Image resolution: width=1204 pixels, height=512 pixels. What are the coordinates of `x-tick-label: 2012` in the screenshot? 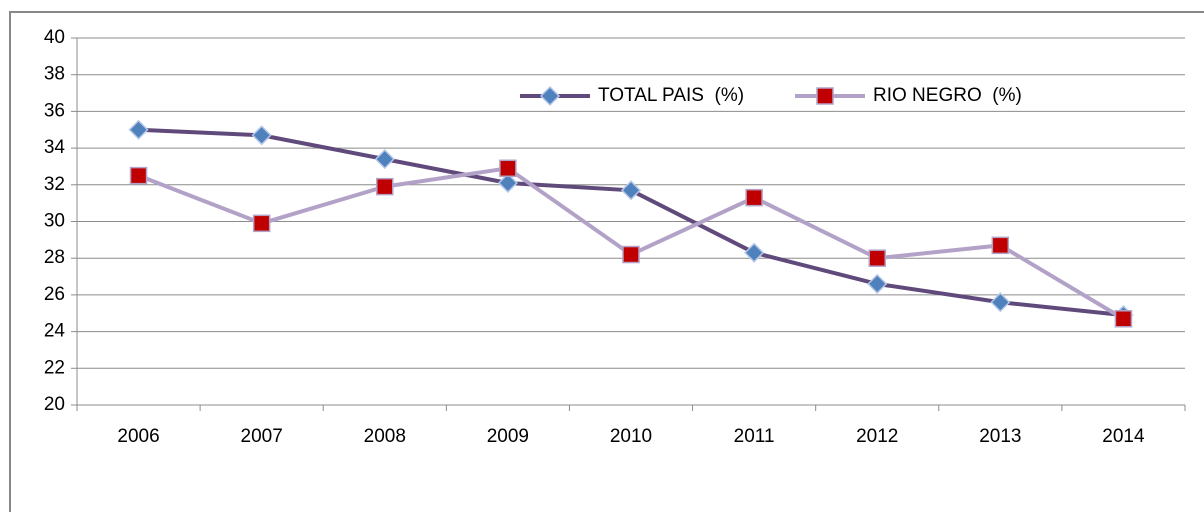 It's located at (877, 436).